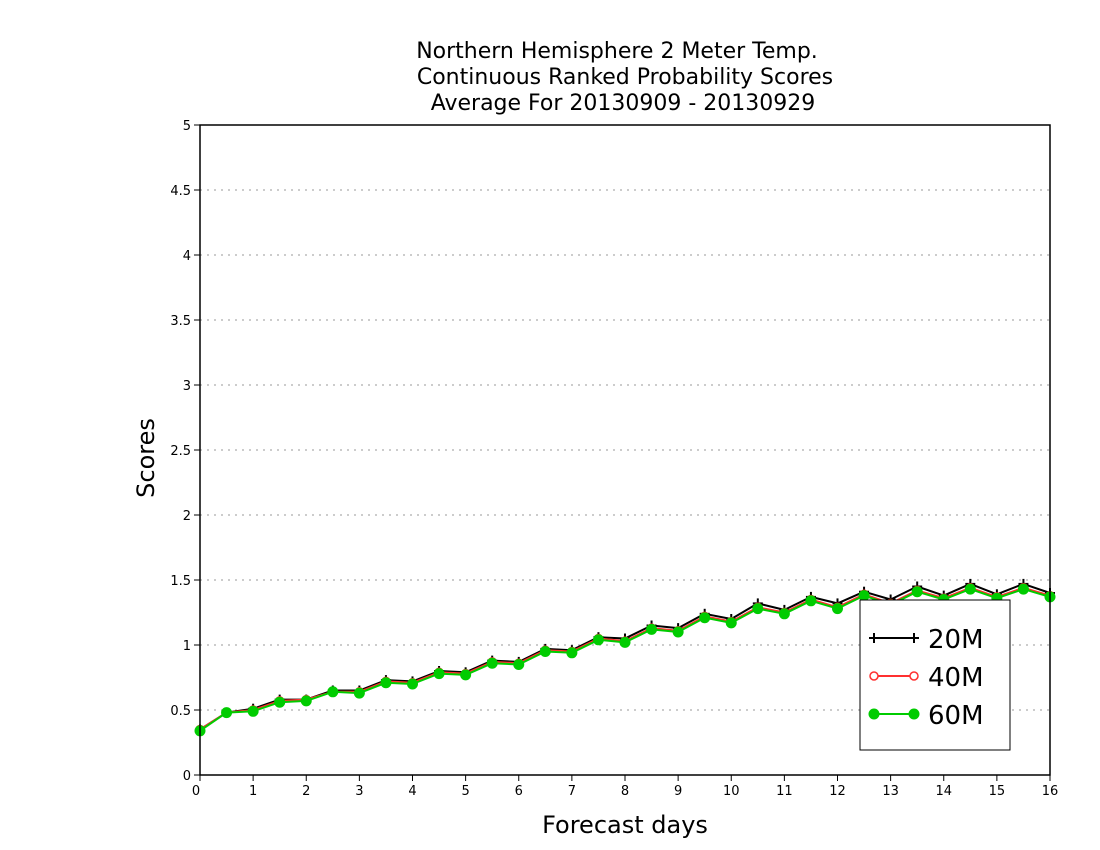  Describe the element at coordinates (196, 791) in the screenshot. I see `x-tick-label: 0` at that location.